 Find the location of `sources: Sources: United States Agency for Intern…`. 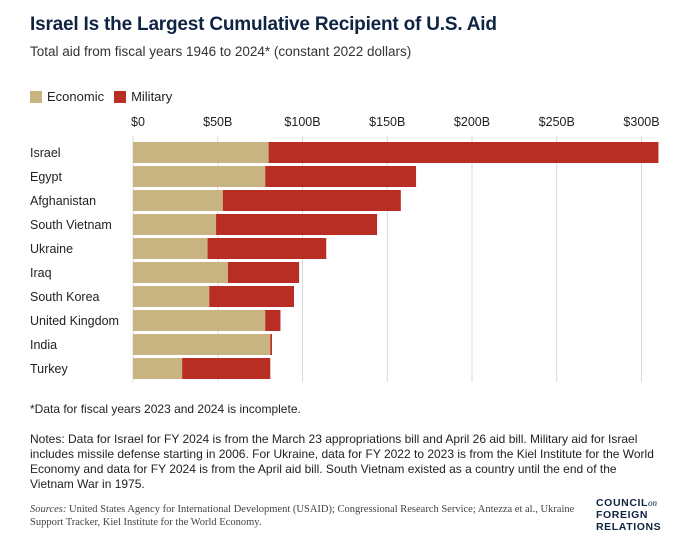

sources: Sources: United States Agency for Intern… is located at coordinates (310, 516).